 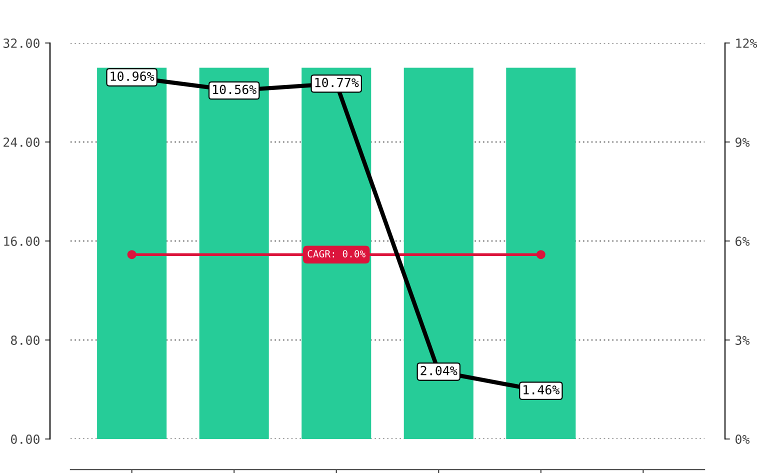 What do you see at coordinates (337, 254) in the screenshot?
I see `annotation: CAGR: 0.0%` at bounding box center [337, 254].